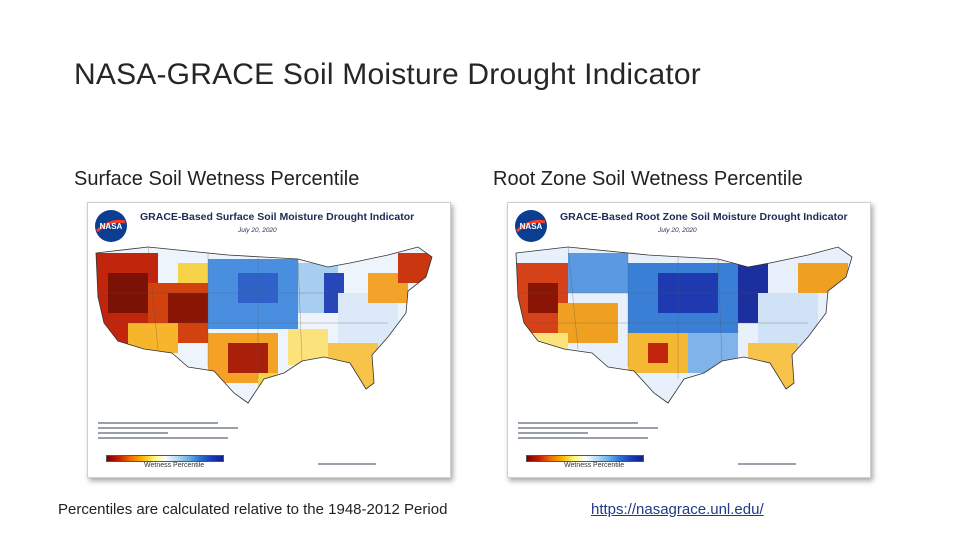 Image resolution: width=960 pixels, height=540 pixels. Describe the element at coordinates (264, 325) in the screenshot. I see `us-drought-map-surface` at that location.